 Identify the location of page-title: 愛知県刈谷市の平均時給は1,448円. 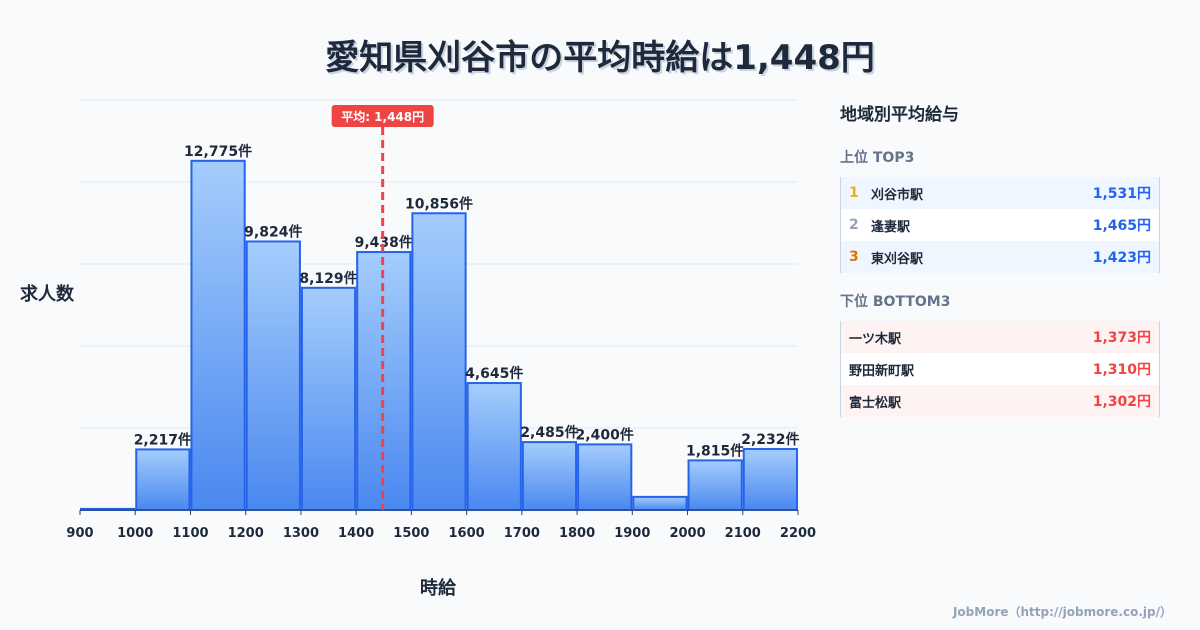
(600, 58).